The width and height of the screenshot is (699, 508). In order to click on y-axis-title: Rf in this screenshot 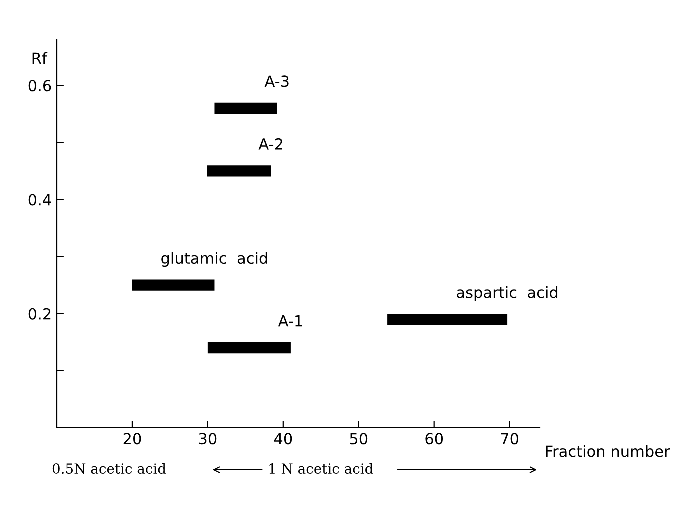, I will do `click(40, 58)`.